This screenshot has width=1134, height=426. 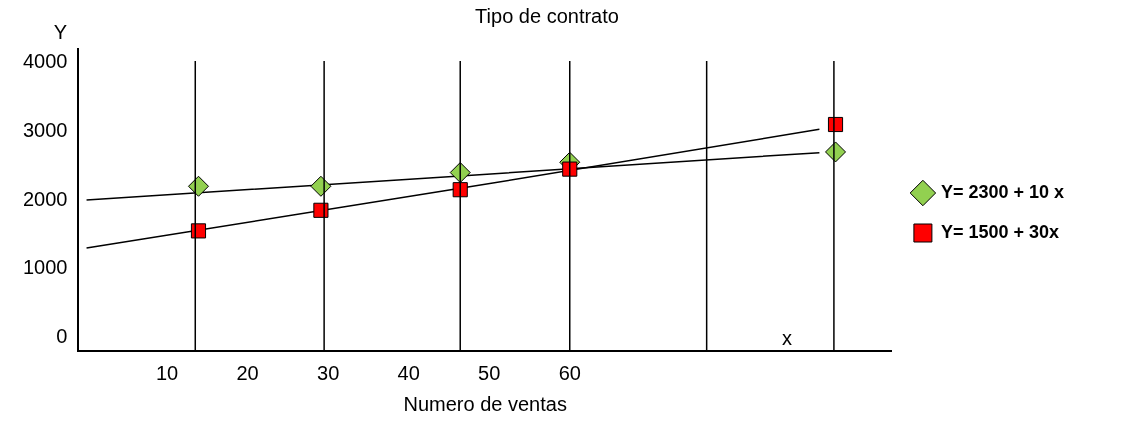 What do you see at coordinates (408, 372) in the screenshot?
I see `x-tick-label: 40` at bounding box center [408, 372].